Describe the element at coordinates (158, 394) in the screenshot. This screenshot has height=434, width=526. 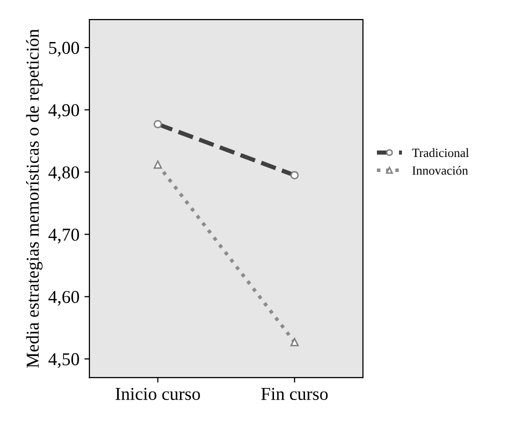
I see `x-tick-label: Inicio curso` at that location.